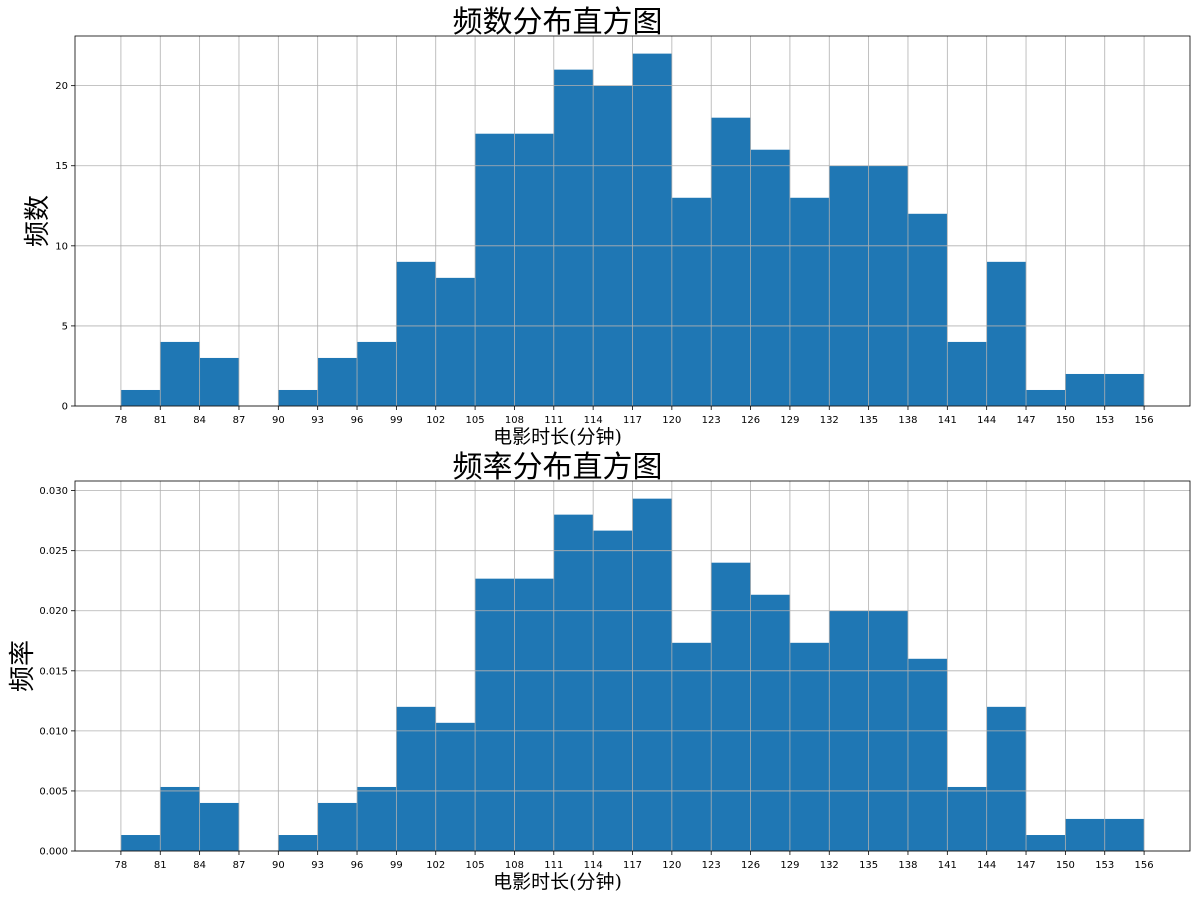  What do you see at coordinates (558, 22) in the screenshot?
I see `chart-title: 频数分布直方图` at bounding box center [558, 22].